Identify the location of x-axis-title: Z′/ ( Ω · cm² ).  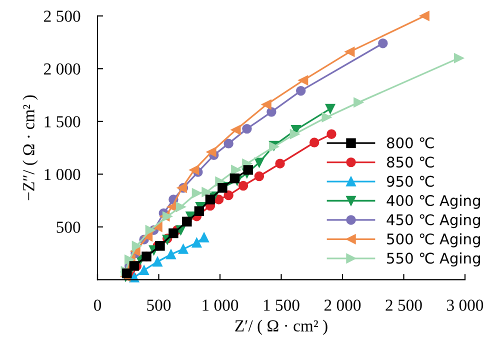
(281, 327).